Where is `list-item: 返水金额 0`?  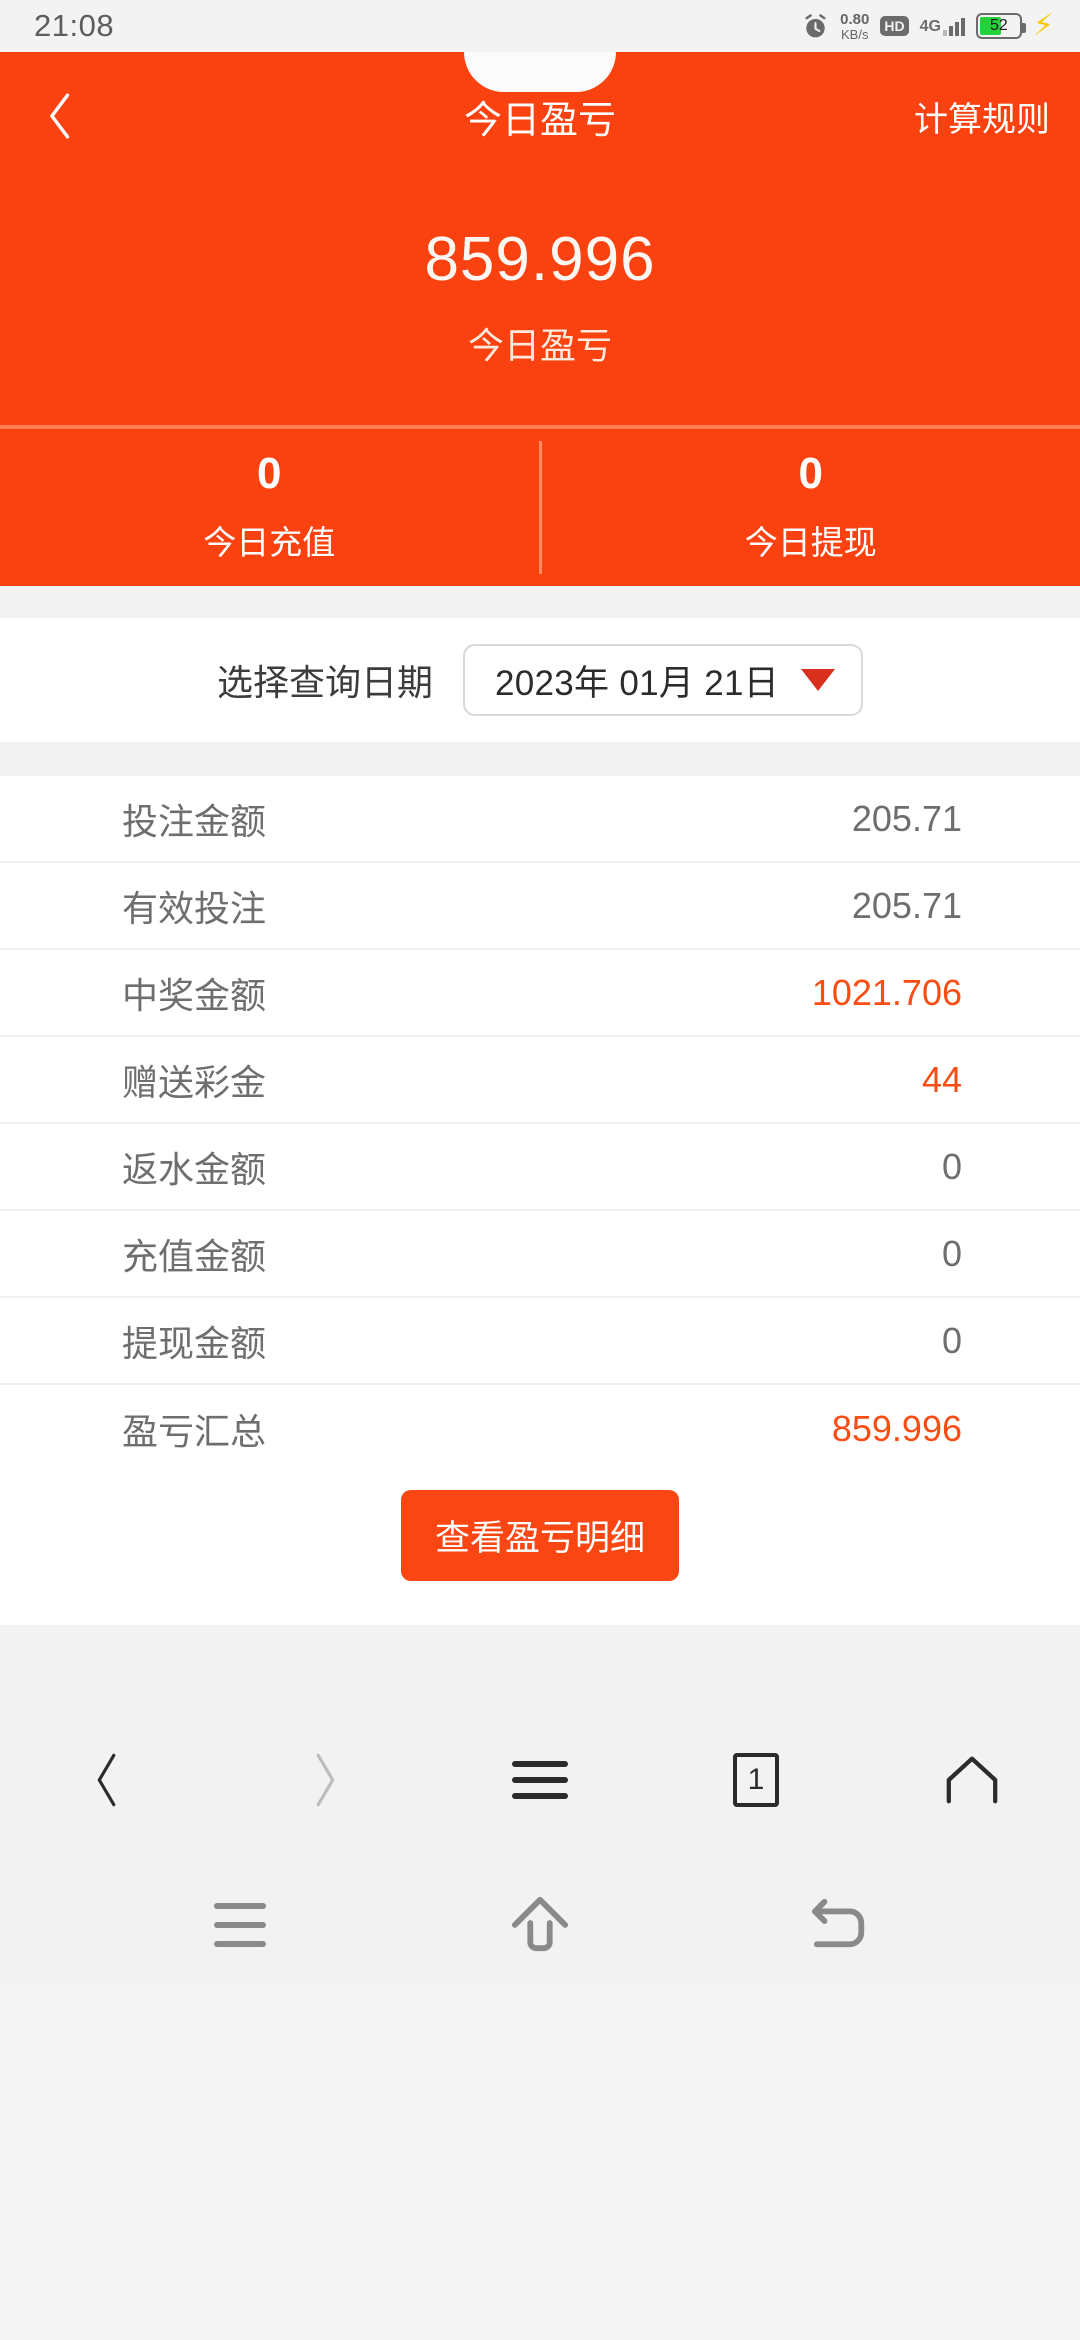 list-item: 返水金额 0 is located at coordinates (540, 1167).